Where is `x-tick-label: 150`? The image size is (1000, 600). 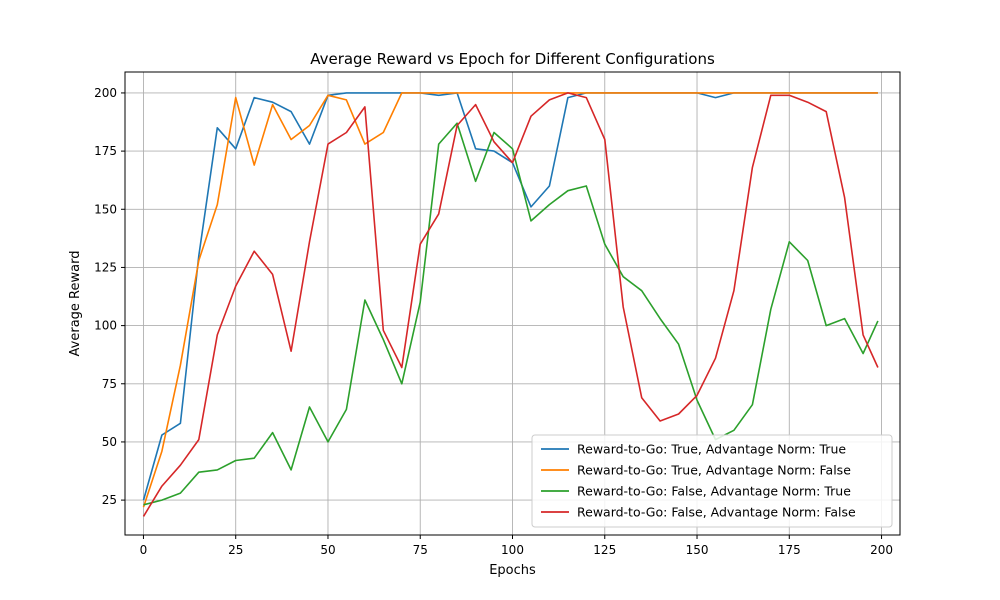
x-tick-label: 150 is located at coordinates (697, 550).